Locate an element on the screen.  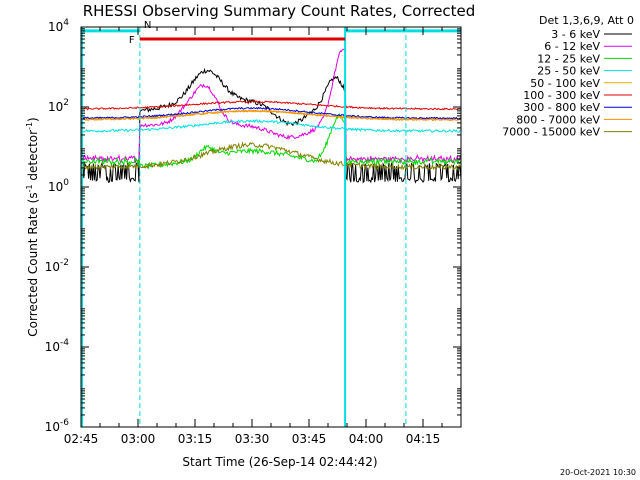
y-label-superscript-2: -1 is located at coordinates (29, 126).